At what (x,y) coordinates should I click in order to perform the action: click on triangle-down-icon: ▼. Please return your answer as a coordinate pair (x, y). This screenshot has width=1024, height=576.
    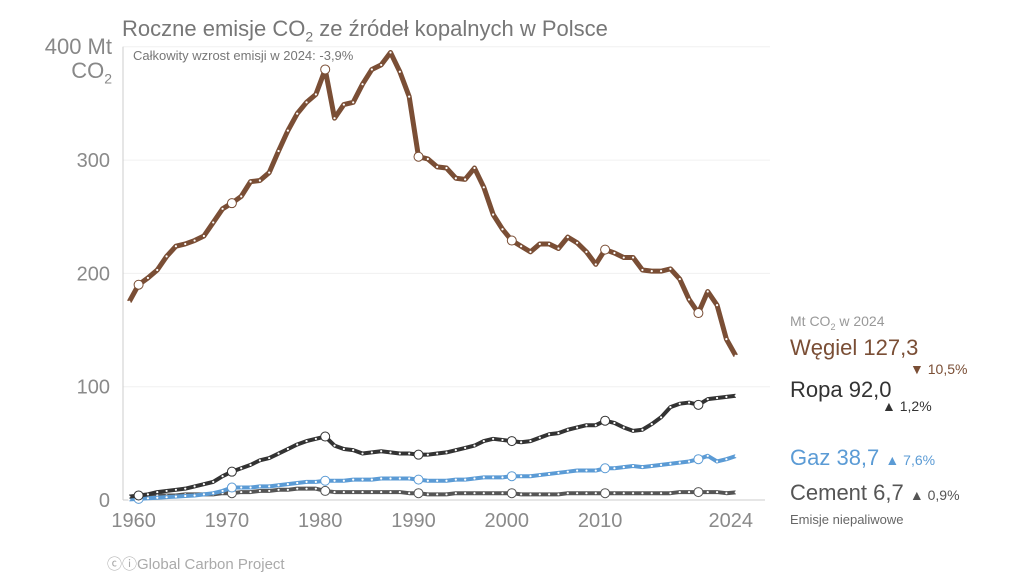
    Looking at the image, I should click on (917, 369).